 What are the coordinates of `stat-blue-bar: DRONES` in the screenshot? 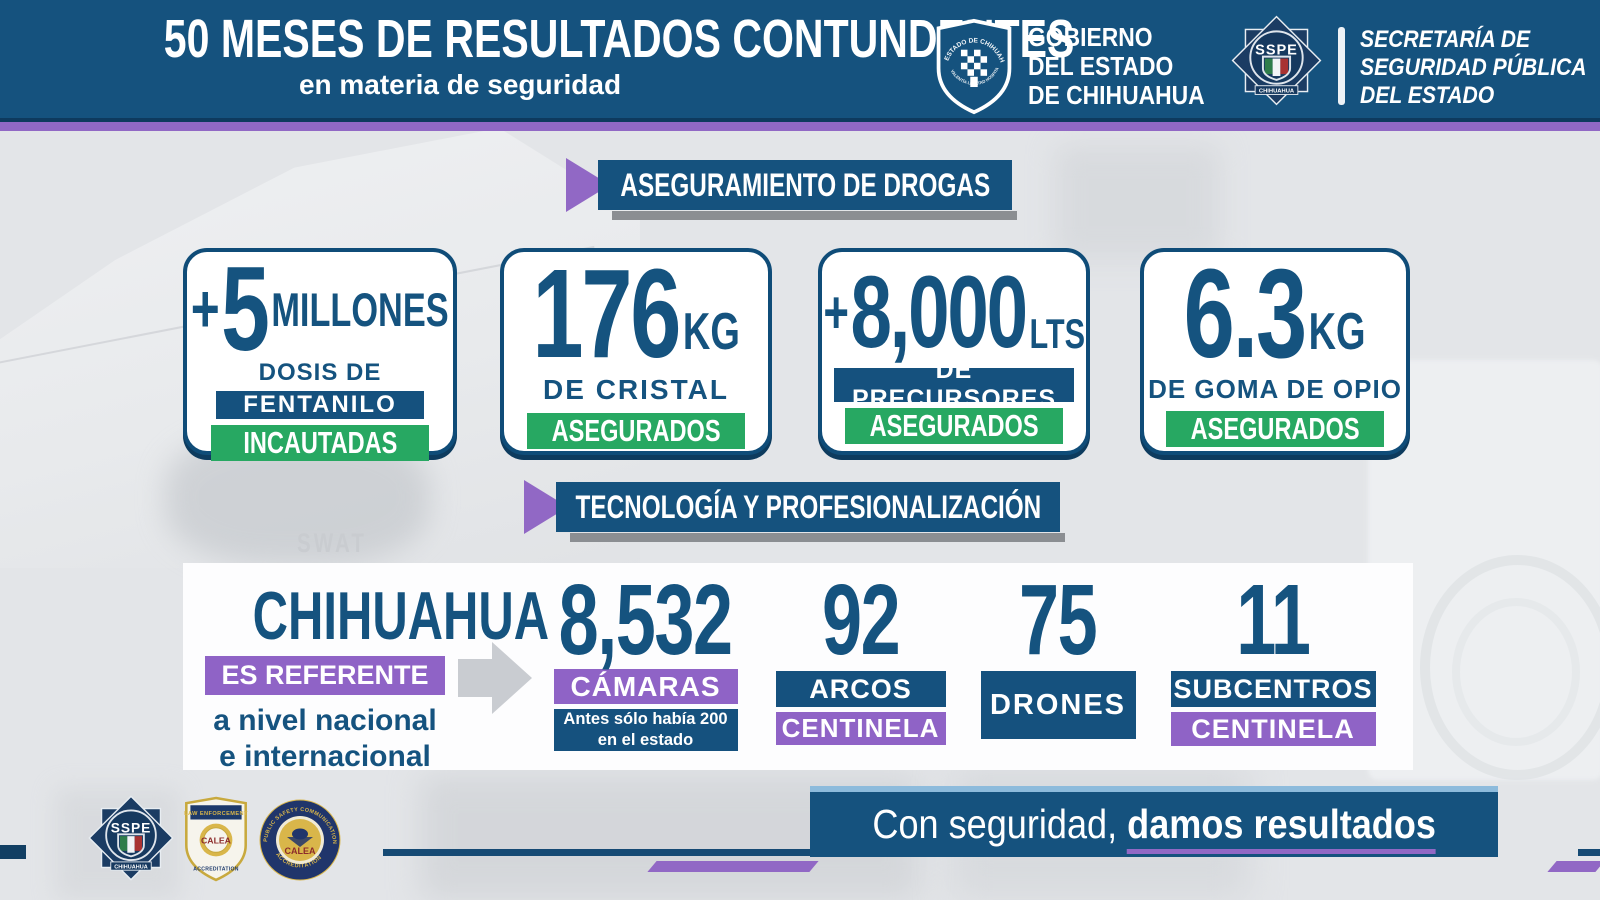 It's located at (1058, 705).